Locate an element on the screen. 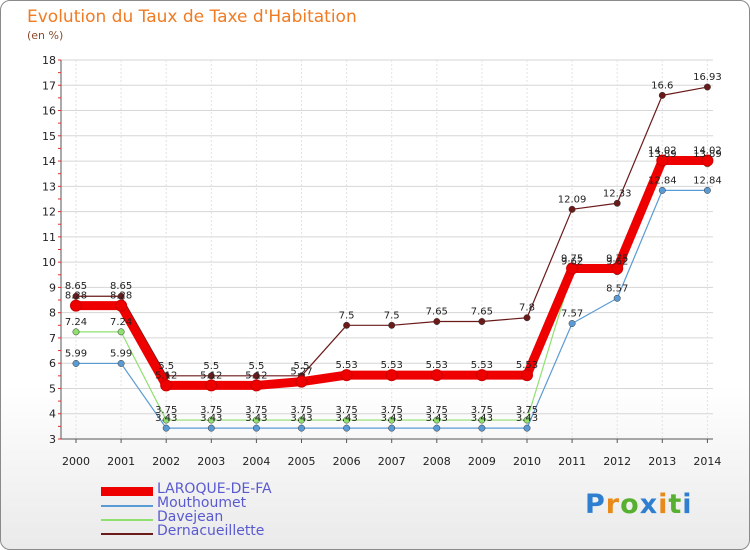 Image resolution: width=750 pixels, height=550 pixels. data-label-mouthoumet: 8.57 is located at coordinates (617, 288).